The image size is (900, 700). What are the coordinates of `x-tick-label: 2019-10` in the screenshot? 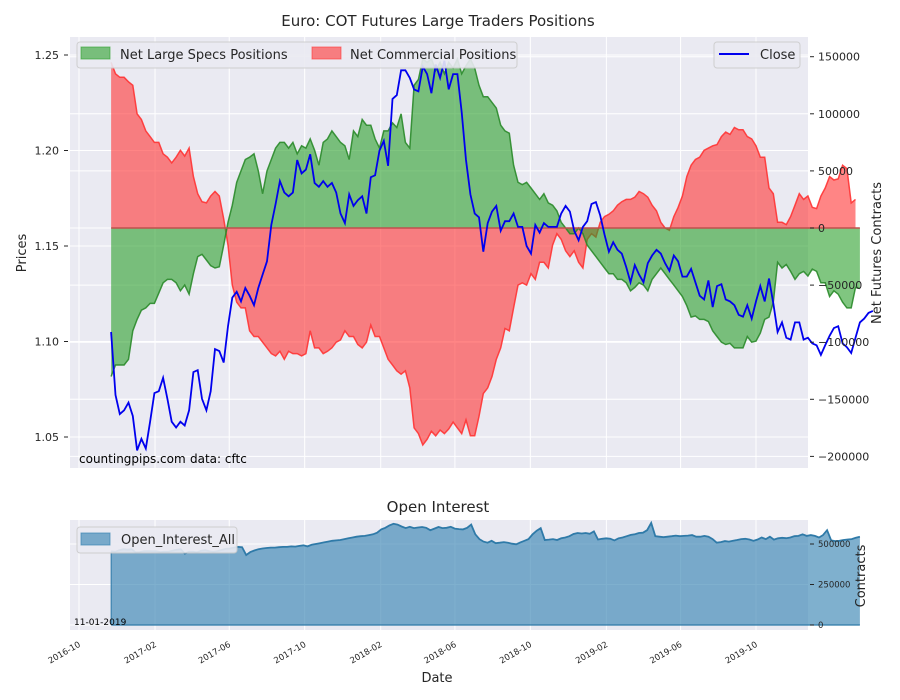 It's located at (742, 653).